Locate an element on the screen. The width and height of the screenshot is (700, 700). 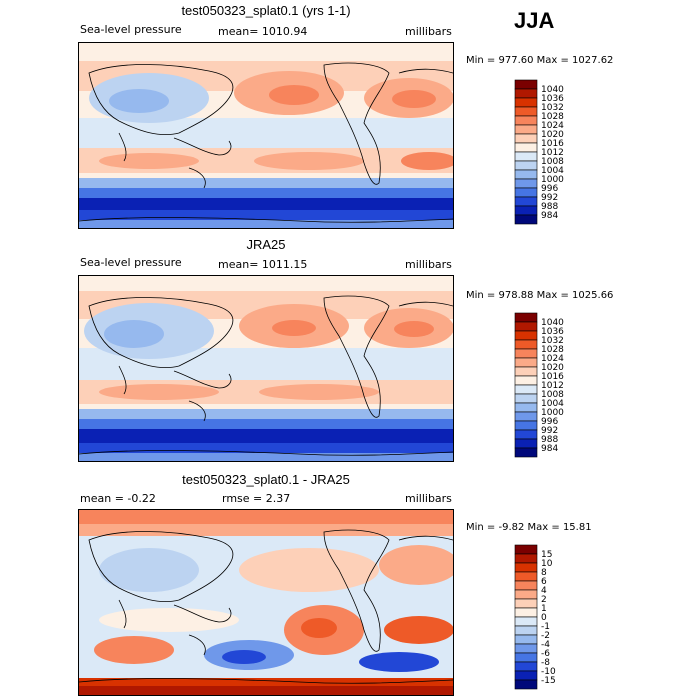
minmax-label: Min = -9.82 Max = 15.81 is located at coordinates (529, 527).